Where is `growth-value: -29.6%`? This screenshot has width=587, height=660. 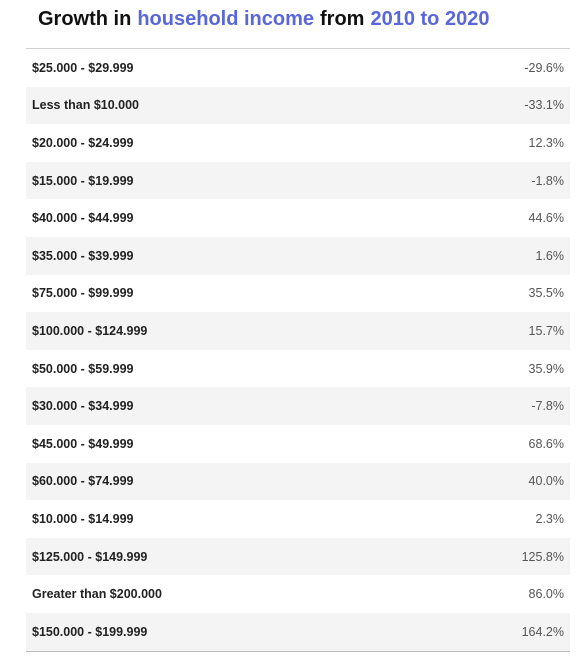 growth-value: -29.6% is located at coordinates (544, 67).